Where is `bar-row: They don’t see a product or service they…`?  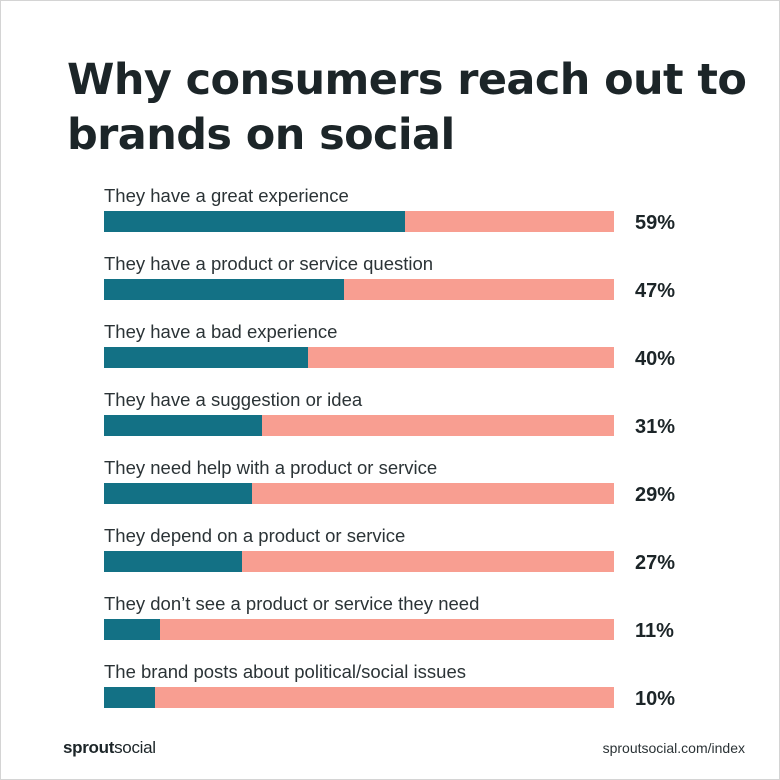 bar-row: They don’t see a product or service they… is located at coordinates (390, 623).